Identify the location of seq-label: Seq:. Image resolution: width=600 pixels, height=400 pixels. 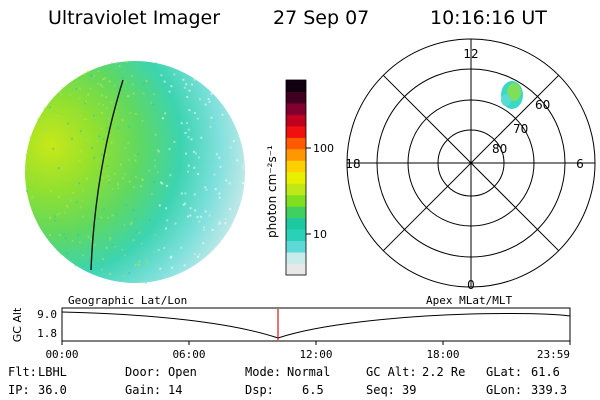
(380, 390).